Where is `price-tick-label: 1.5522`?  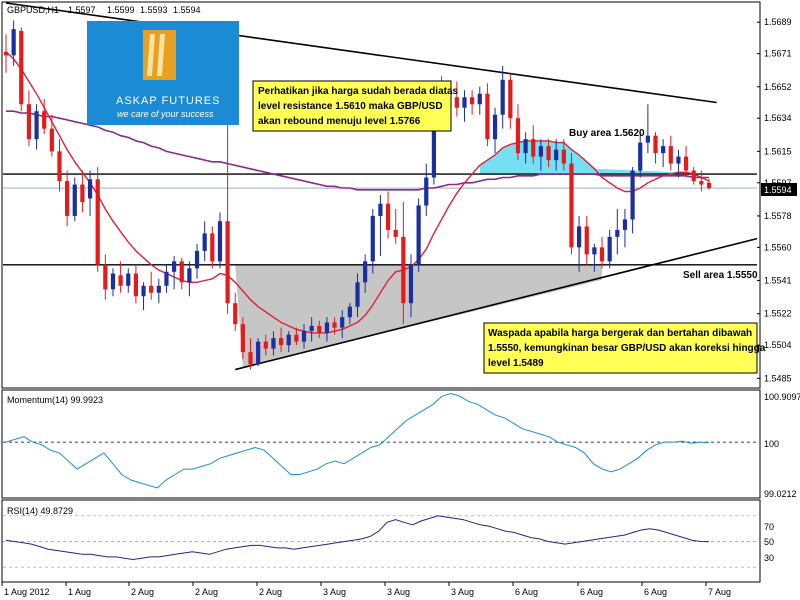
price-tick-label: 1.5522 is located at coordinates (778, 314).